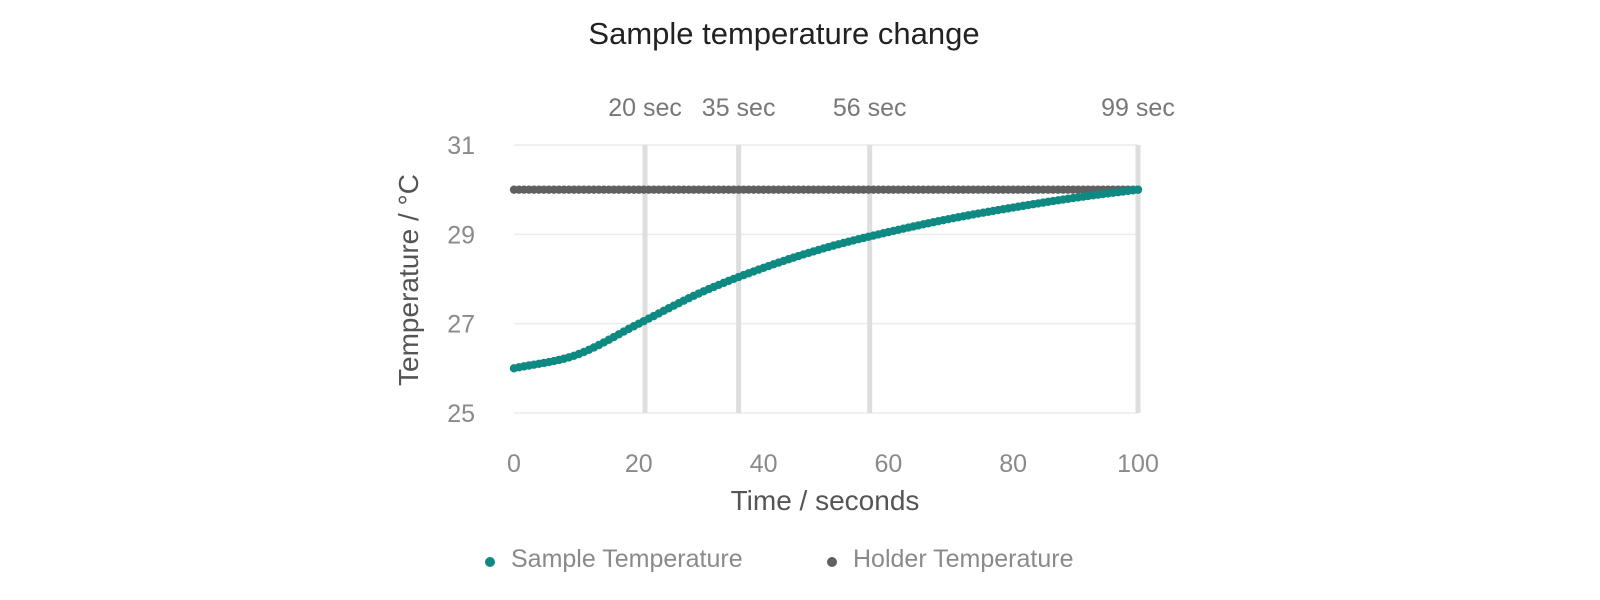 The height and width of the screenshot is (600, 1600). Describe the element at coordinates (888, 464) in the screenshot. I see `x-tick-label: 60` at that location.